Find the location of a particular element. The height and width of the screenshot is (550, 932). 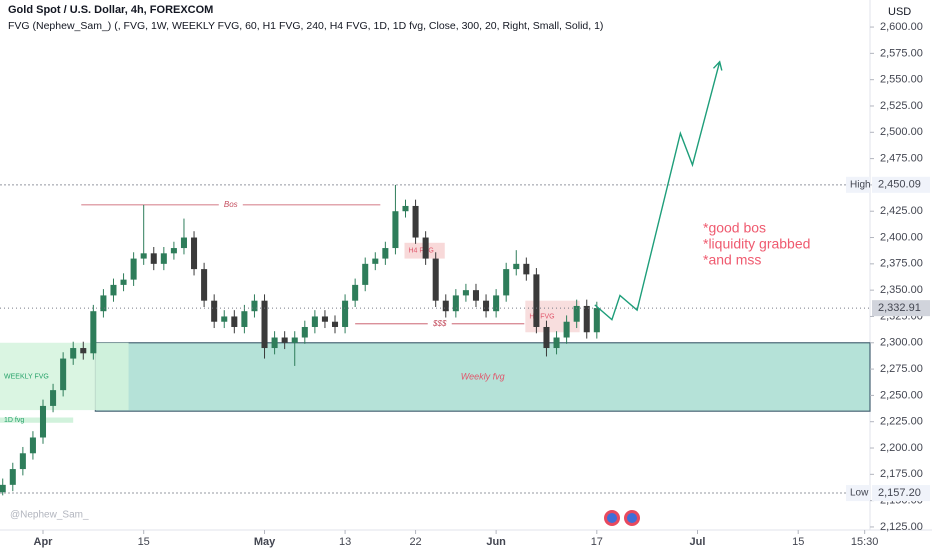

fvg-zone is located at coordinates (37, 420).